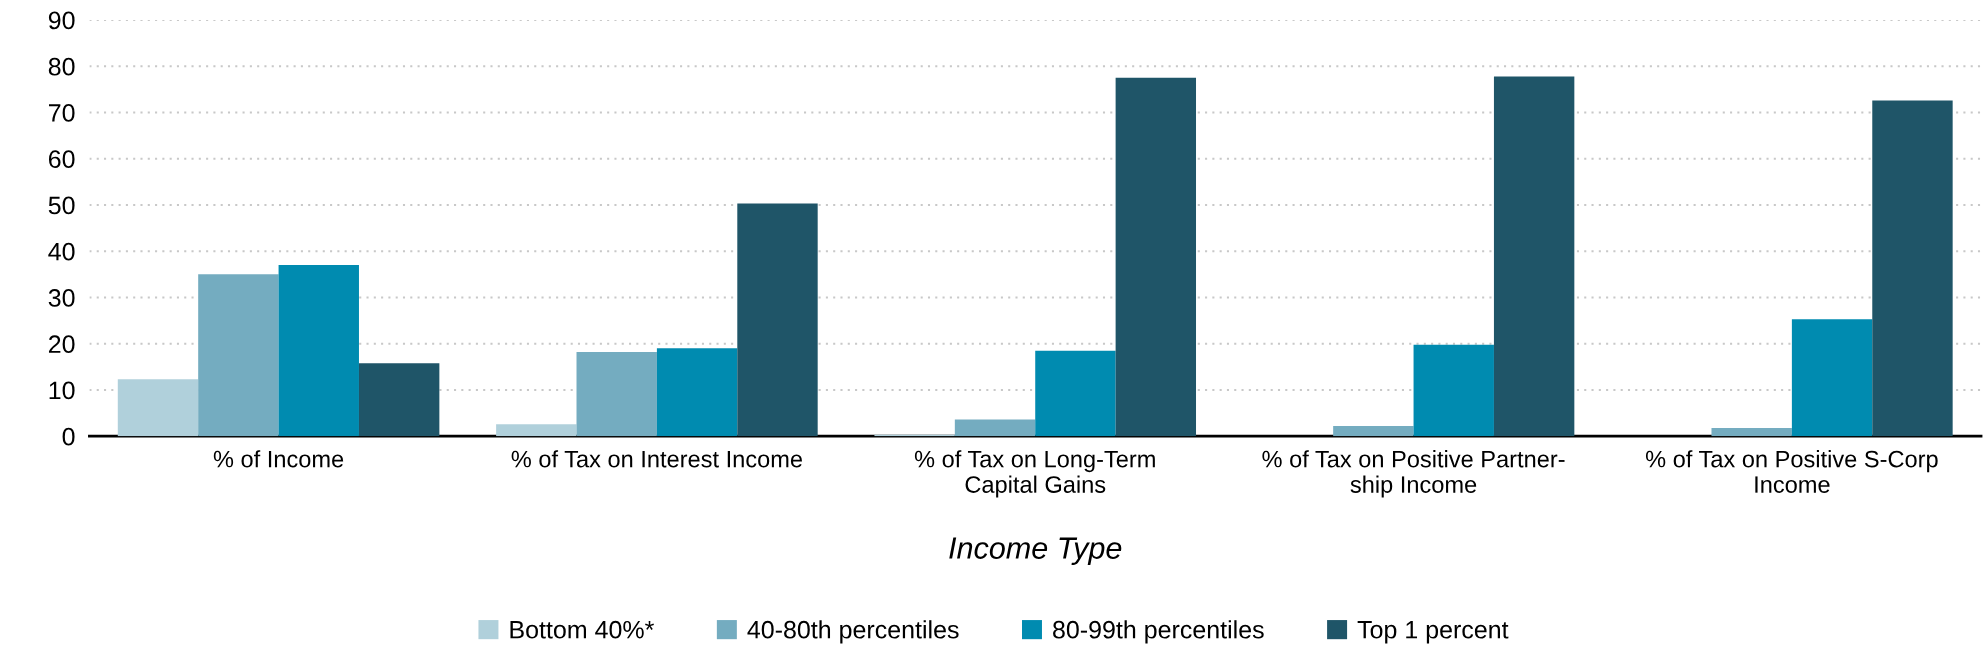 This screenshot has height=666, width=1987. What do you see at coordinates (1413, 474) in the screenshot?
I see `x-tick-label: % of Tax on Positive Partner- ship Income` at bounding box center [1413, 474].